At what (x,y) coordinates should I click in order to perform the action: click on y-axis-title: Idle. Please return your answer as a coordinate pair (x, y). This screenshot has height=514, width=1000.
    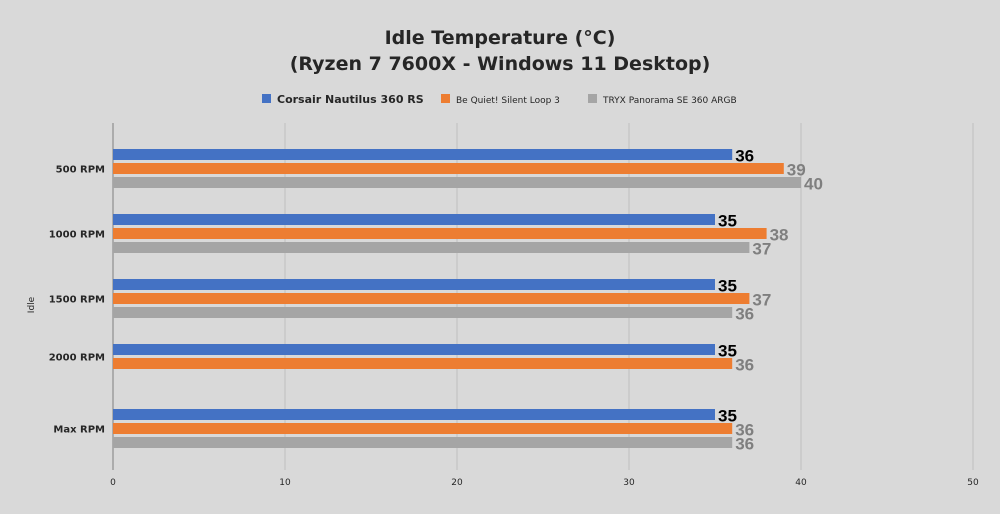
    Looking at the image, I should click on (32, 304).